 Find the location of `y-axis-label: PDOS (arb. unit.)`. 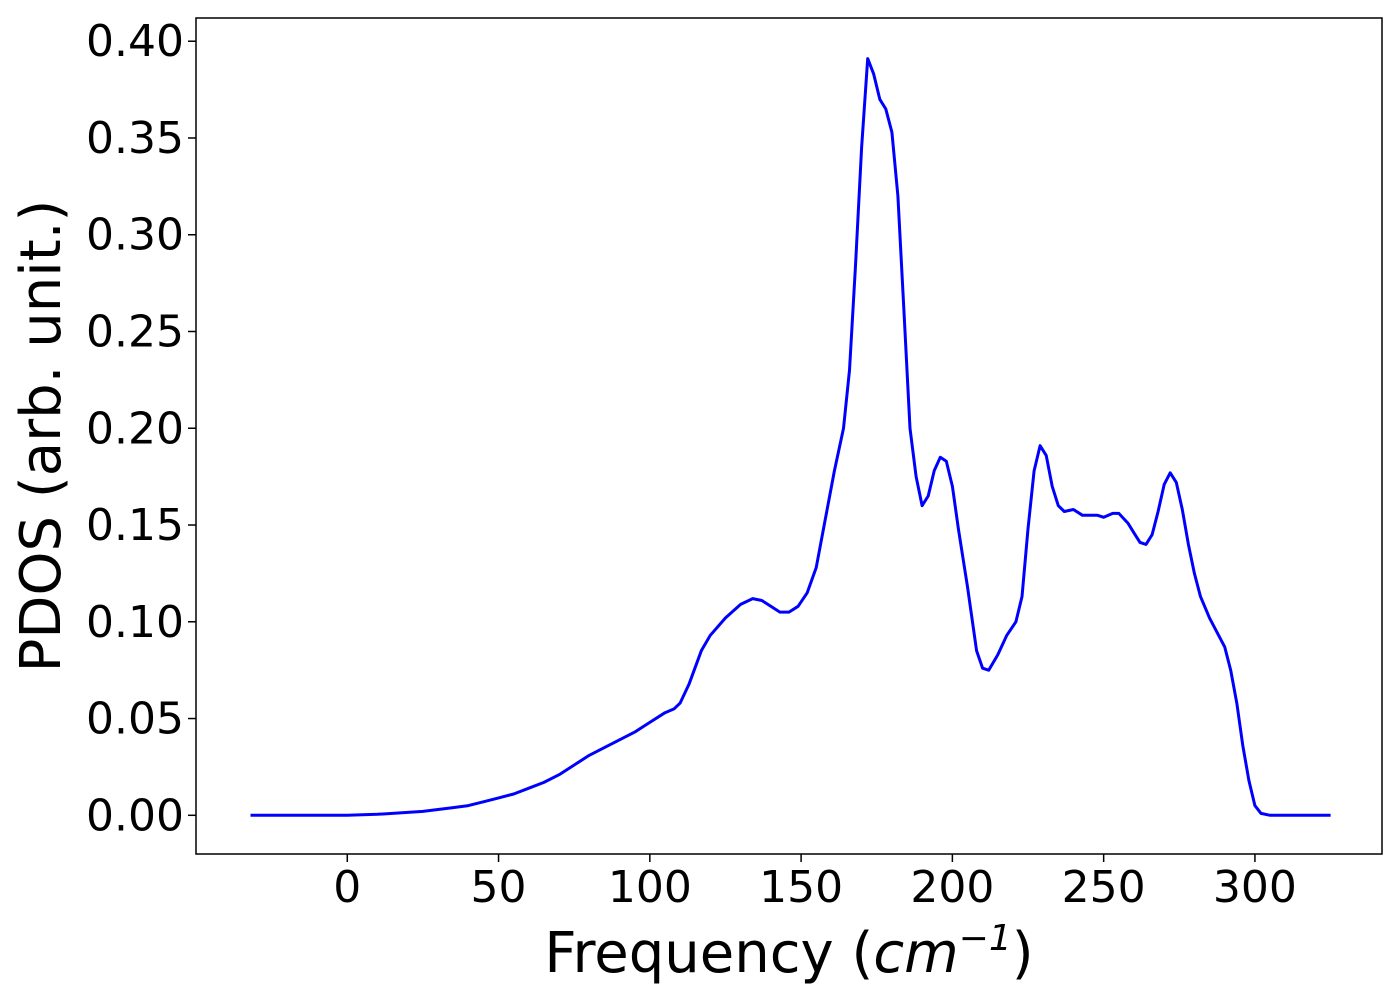

y-axis-label: PDOS (arb. unit.) is located at coordinates (41, 436).